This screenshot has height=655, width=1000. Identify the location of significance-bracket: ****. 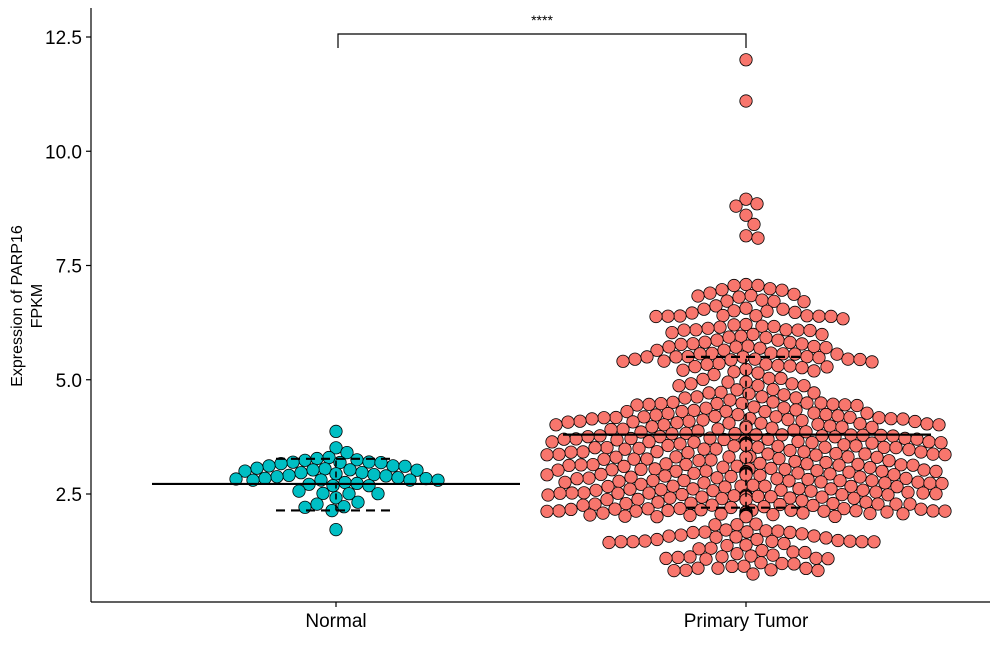
(542, 30).